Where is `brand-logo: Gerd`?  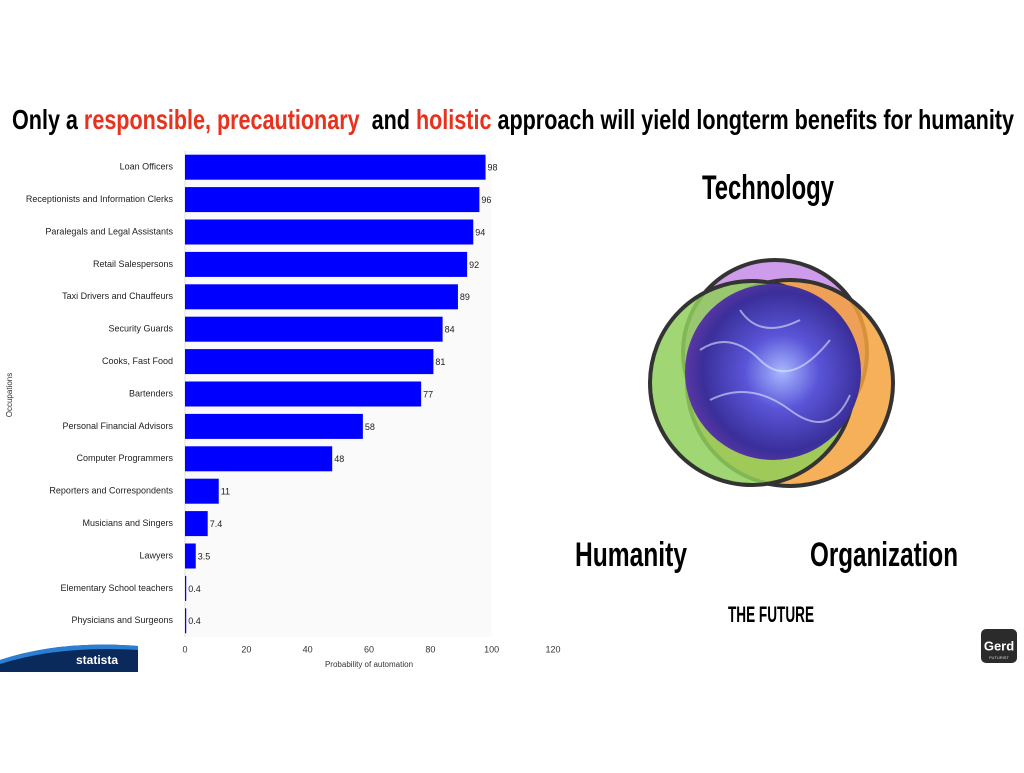
brand-logo: Gerd is located at coordinates (999, 645).